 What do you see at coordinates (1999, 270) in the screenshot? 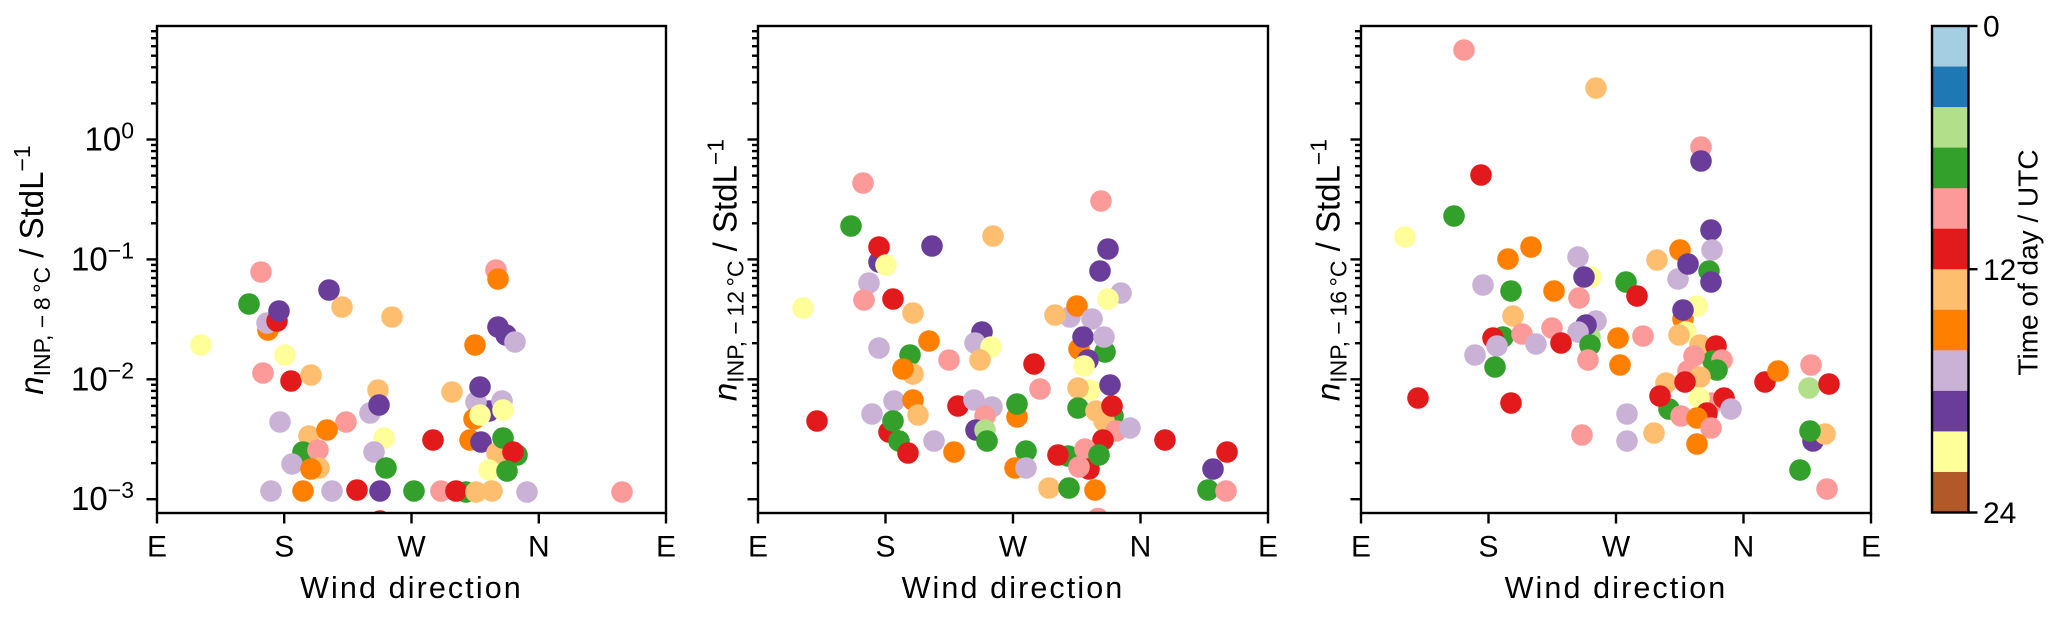
I see `svg-text: 12` at bounding box center [1999, 270].